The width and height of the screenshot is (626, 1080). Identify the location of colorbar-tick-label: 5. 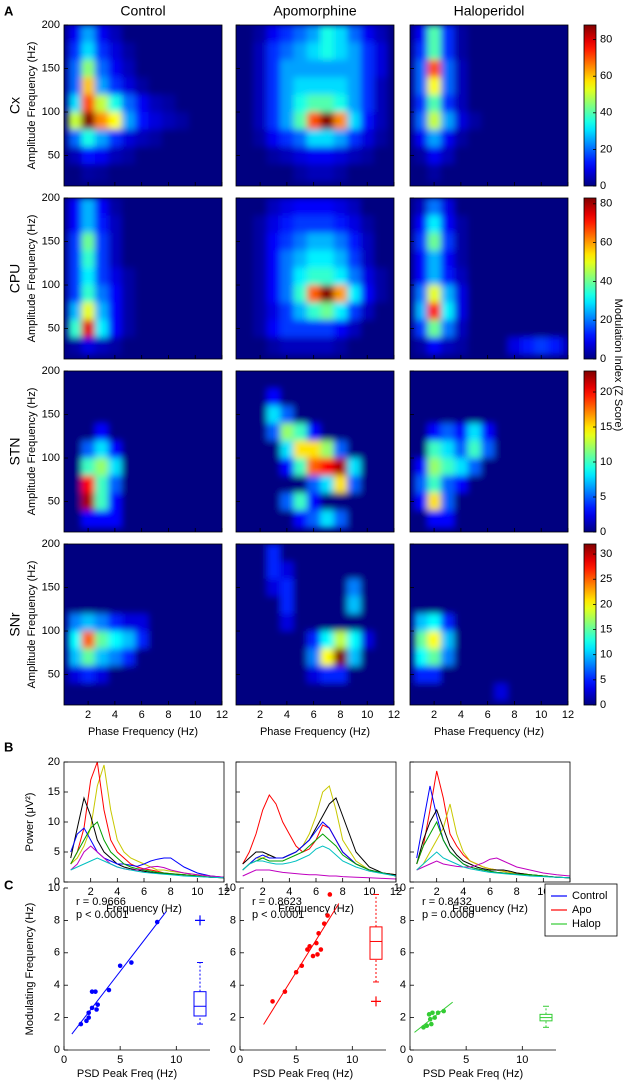
(603, 680).